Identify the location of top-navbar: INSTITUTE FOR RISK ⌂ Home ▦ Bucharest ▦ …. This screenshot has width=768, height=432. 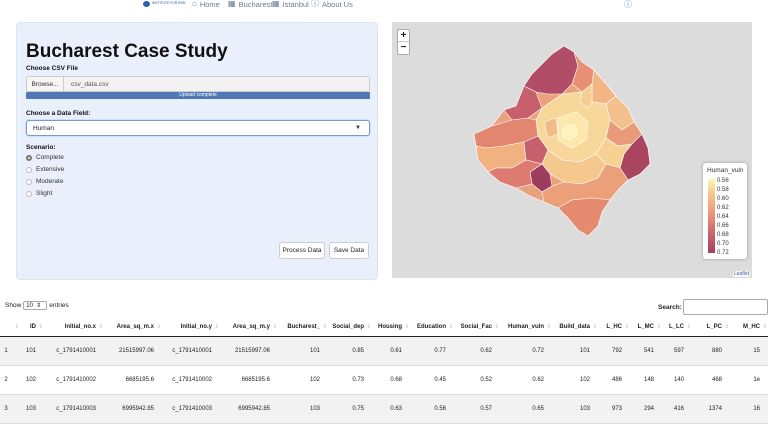
(384, 6).